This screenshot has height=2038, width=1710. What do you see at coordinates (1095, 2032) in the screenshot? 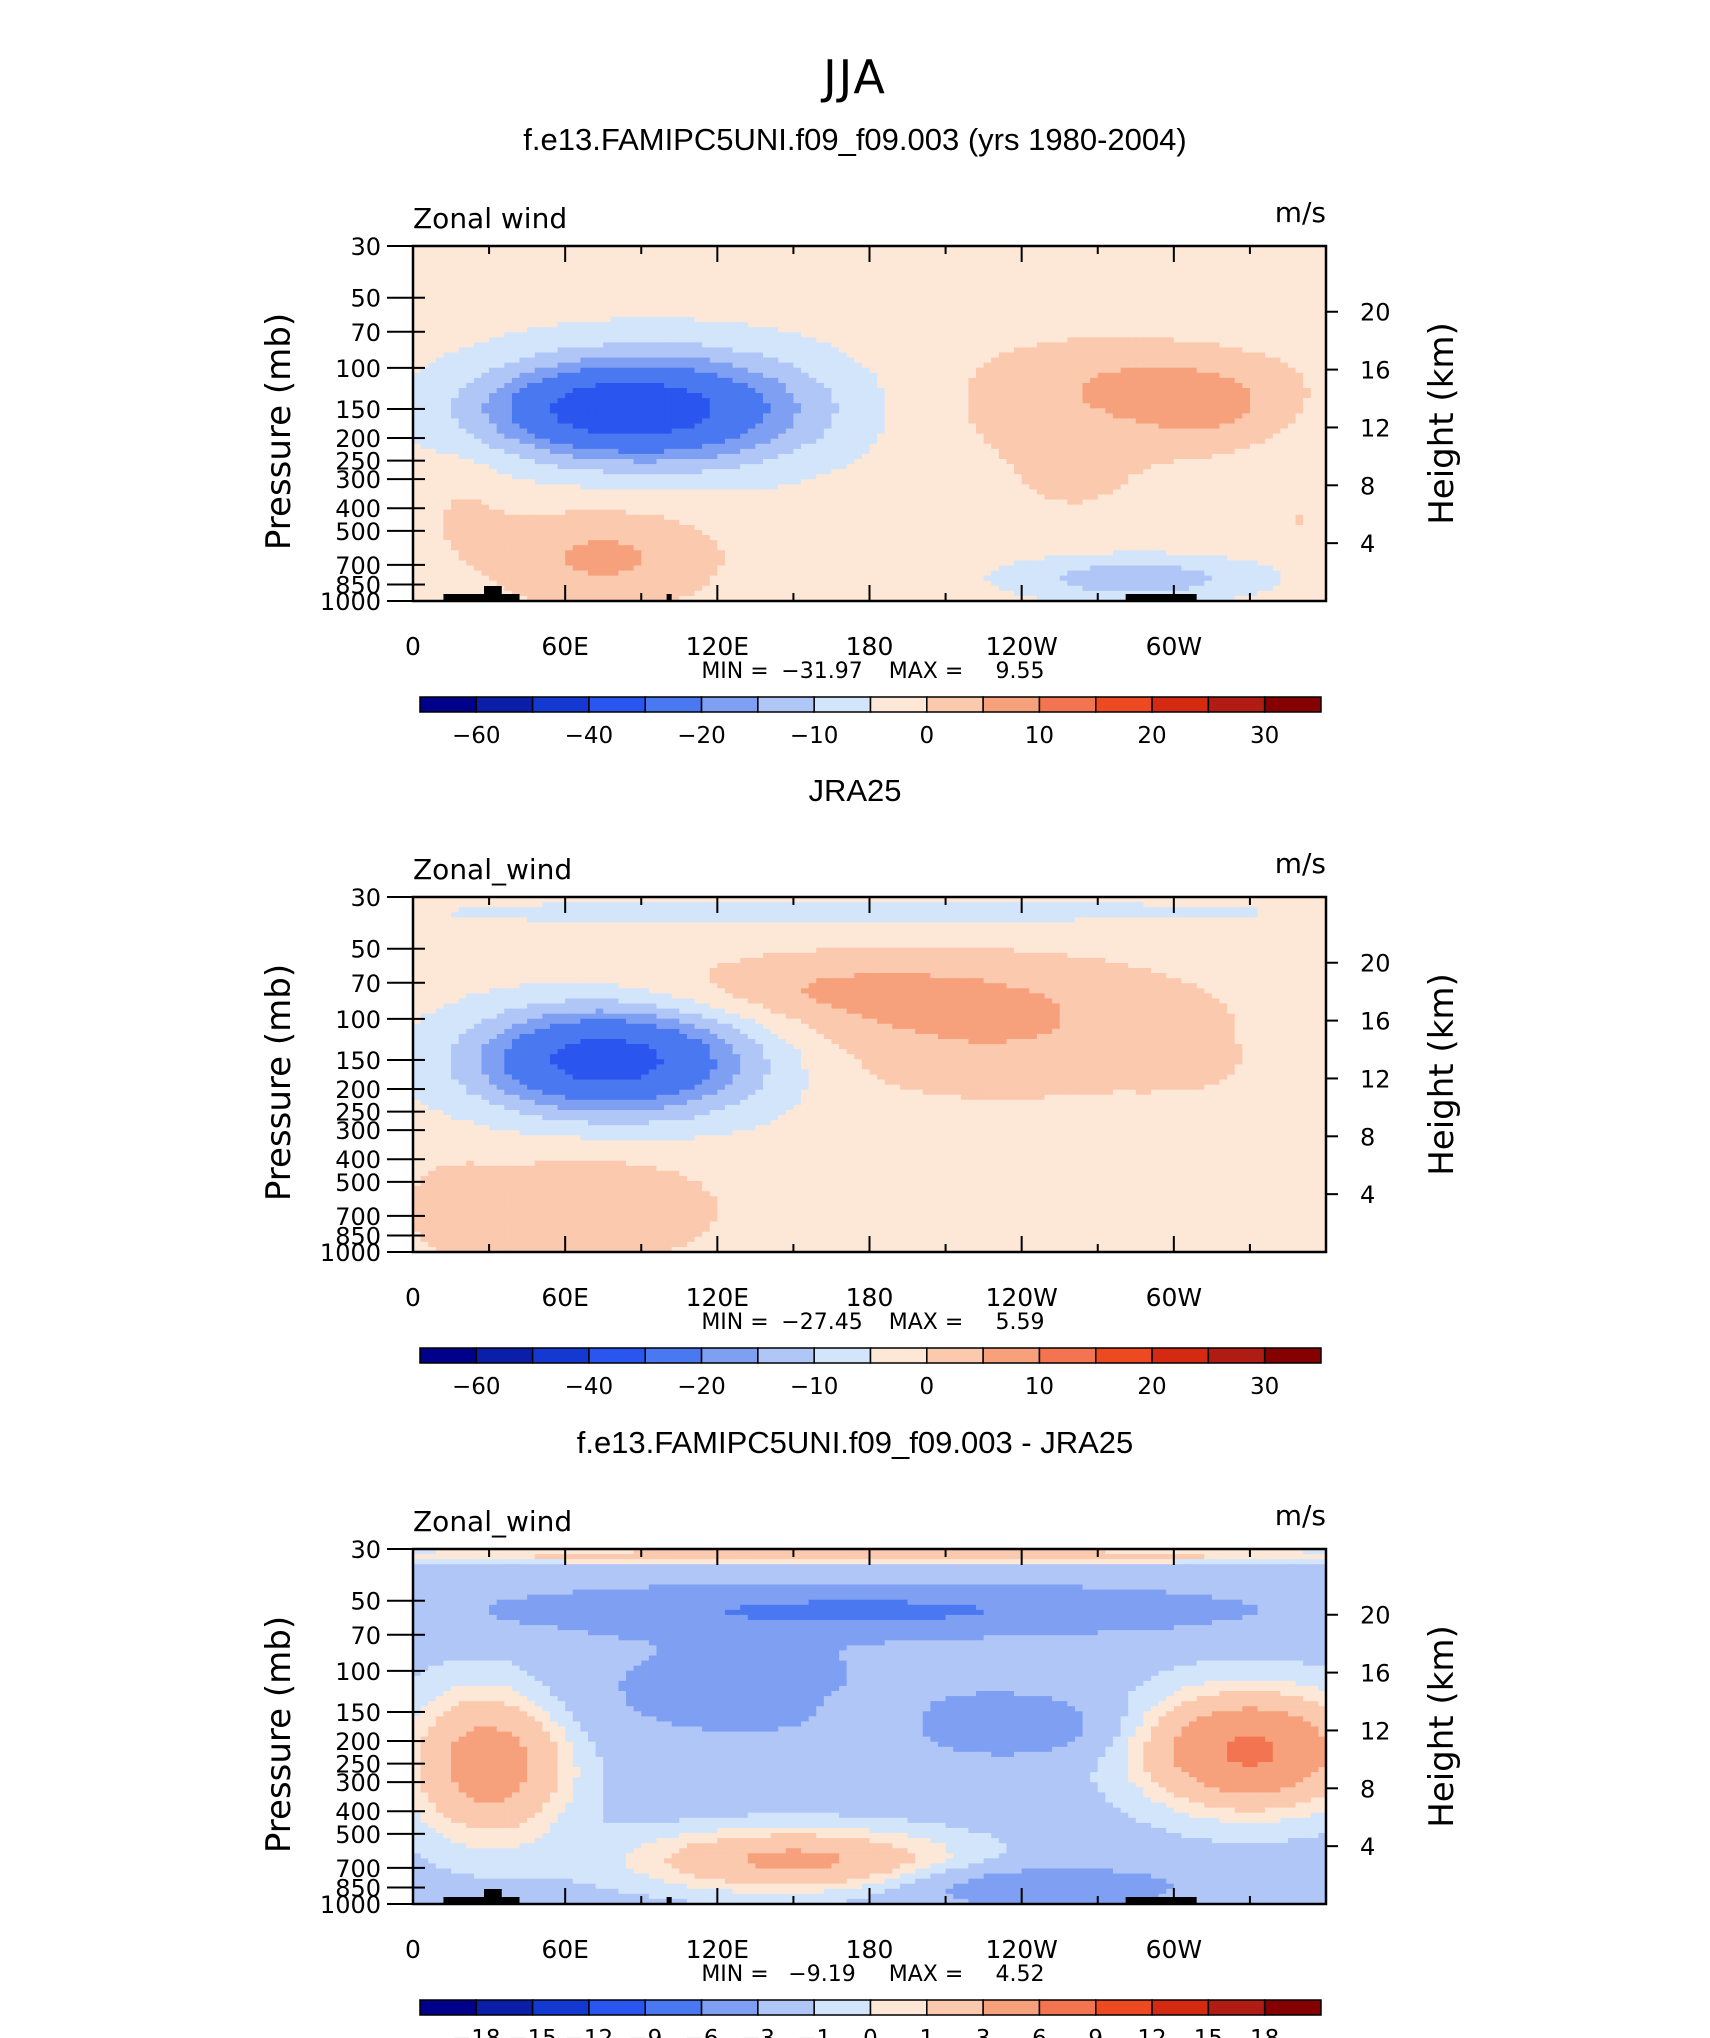
I see `colorbar-tick-label: 9` at bounding box center [1095, 2032].